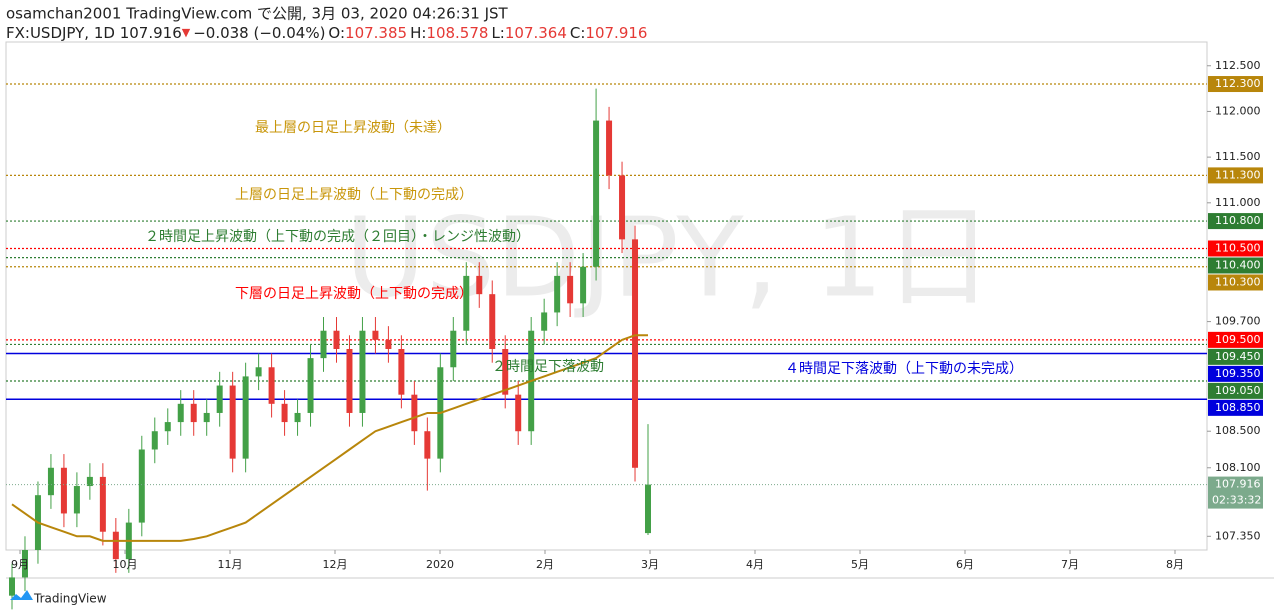 The image size is (1274, 616). I want to click on watermark: USDJPY, 1日, so click(669, 257).